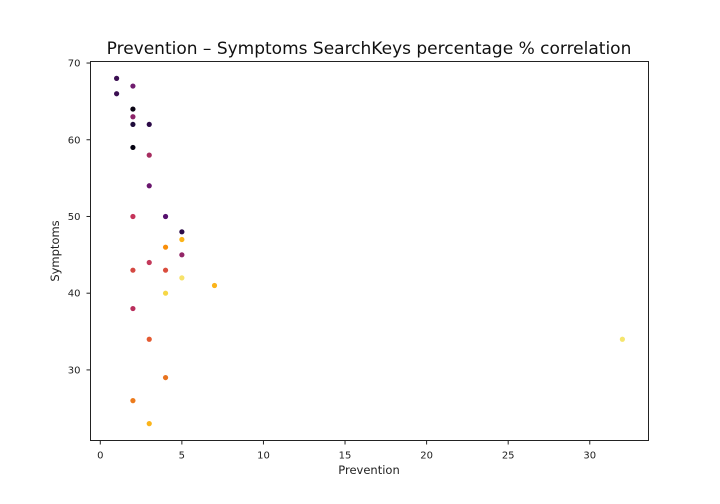  Describe the element at coordinates (263, 456) in the screenshot. I see `x-tick-label: 10` at that location.